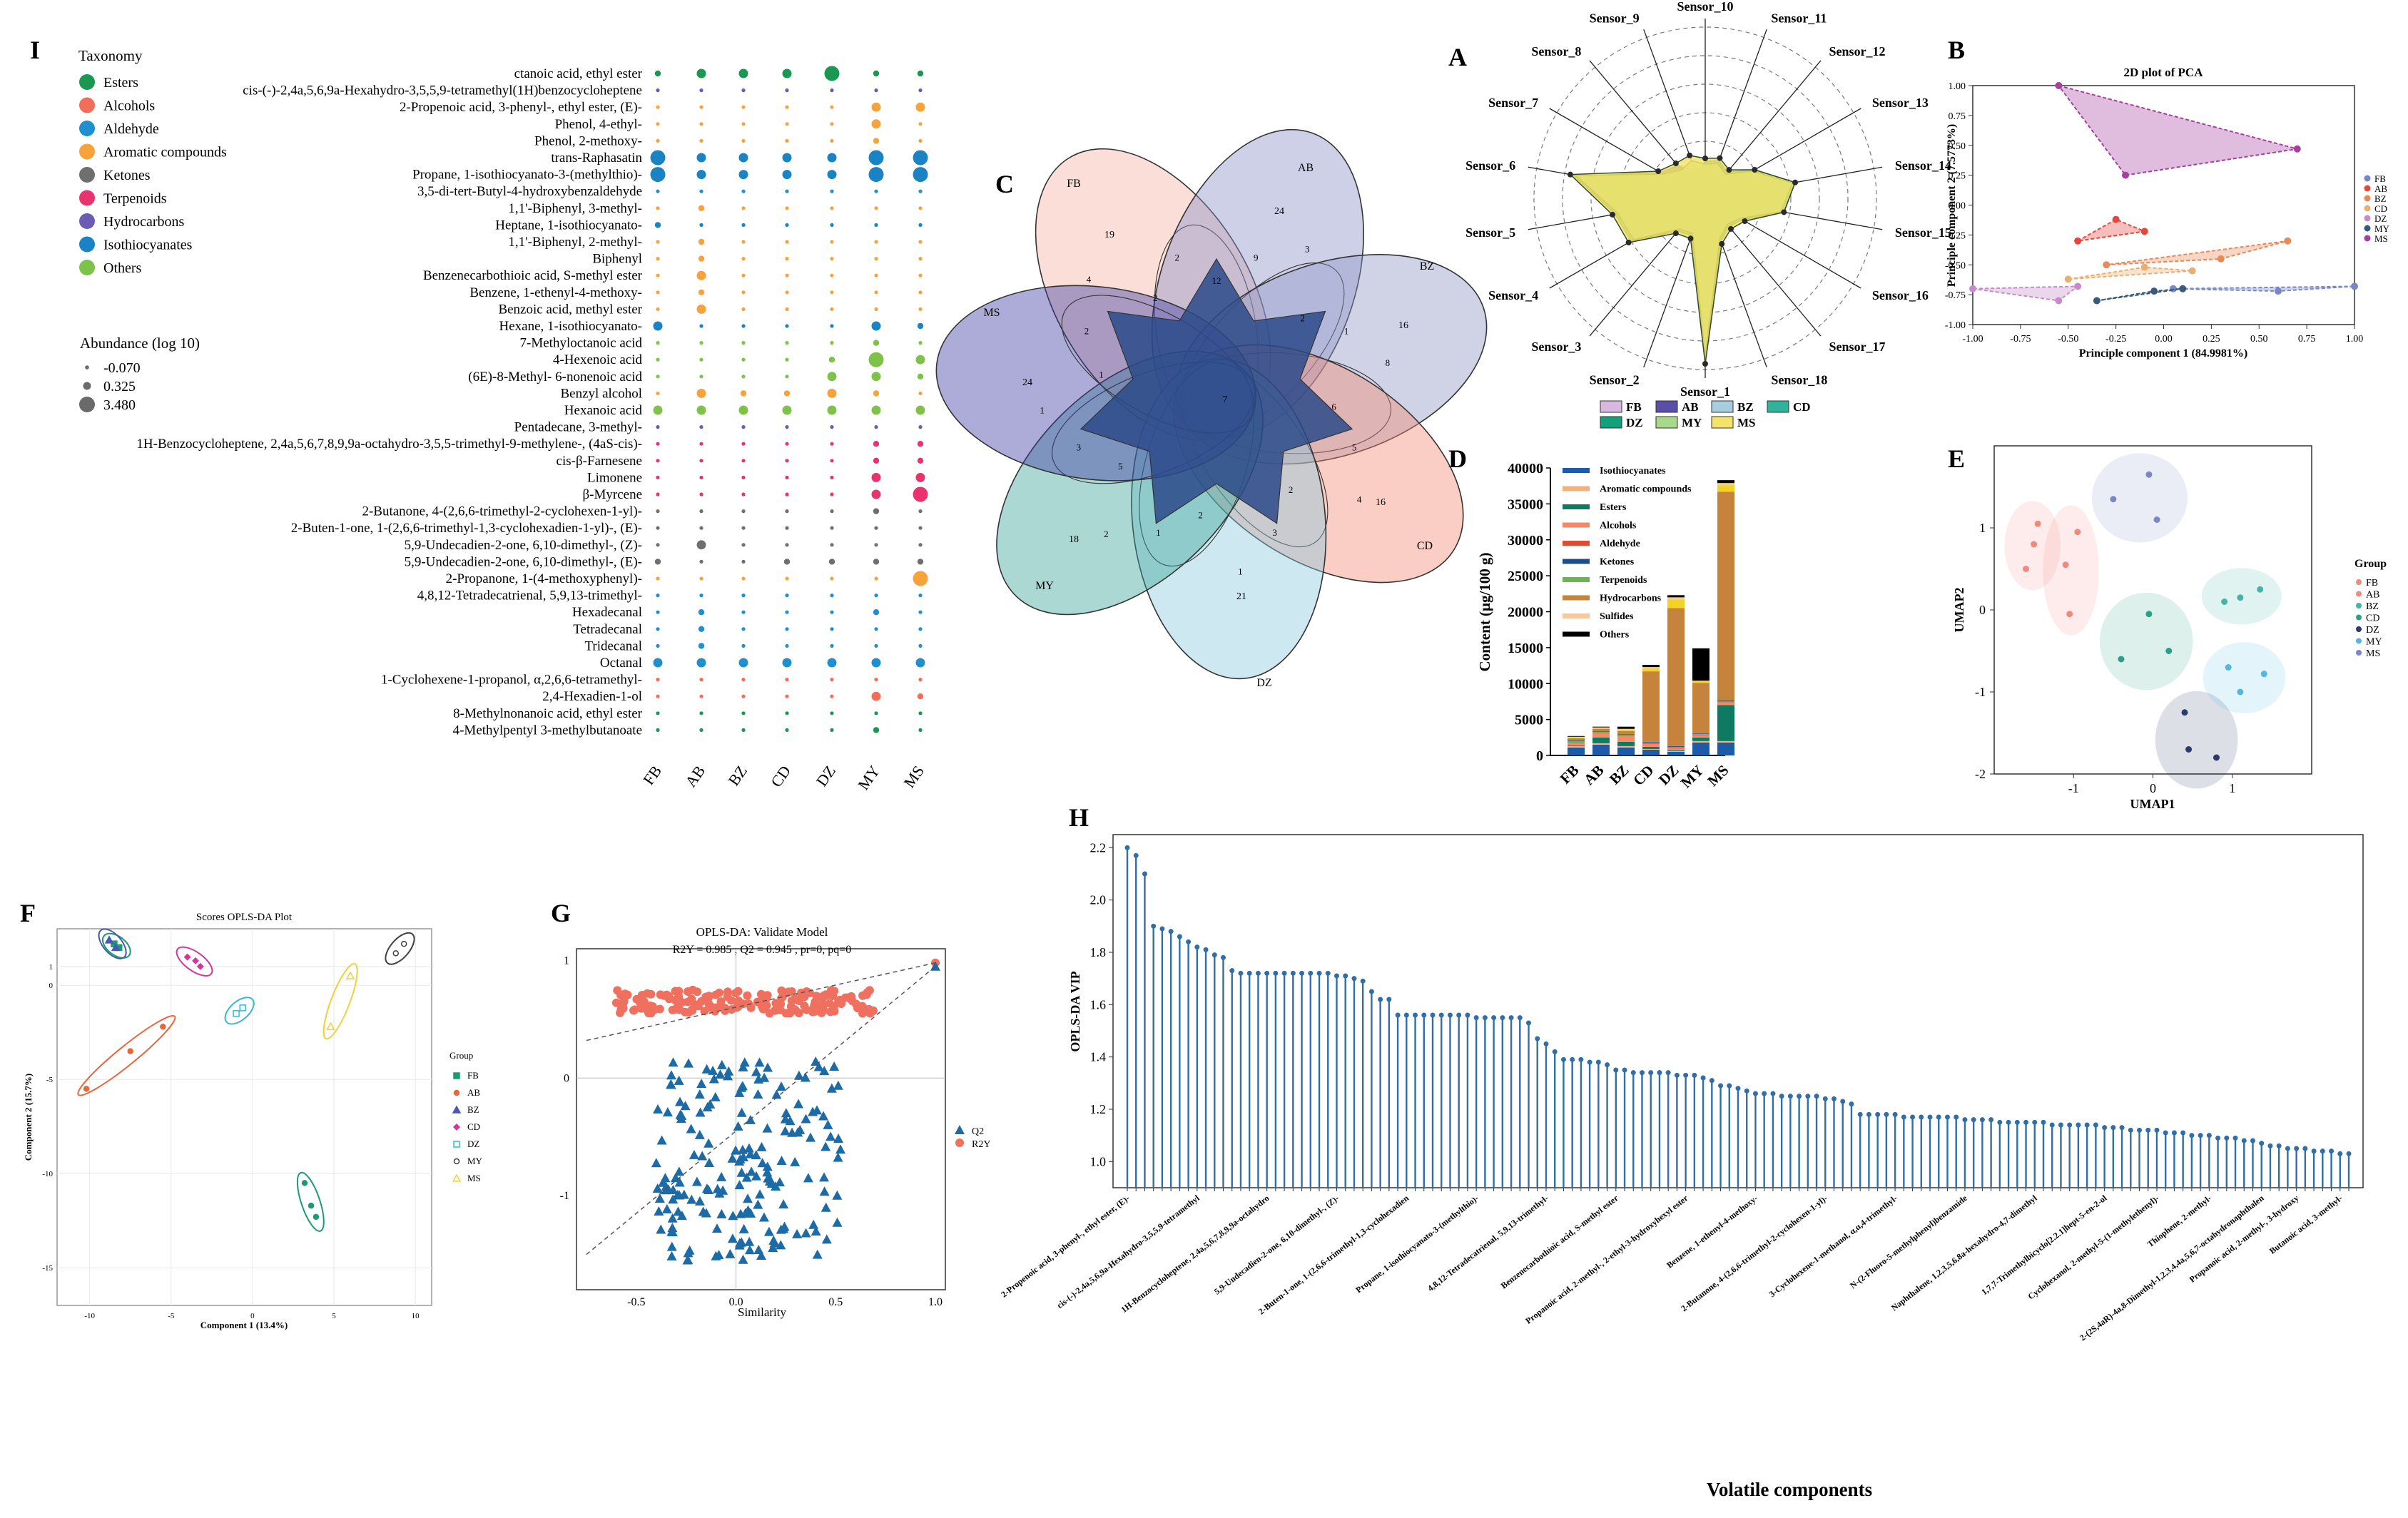 This screenshot has height=1518, width=2408. Describe the element at coordinates (602, 393) in the screenshot. I see `compound-label: Benzyl alcohol` at that location.